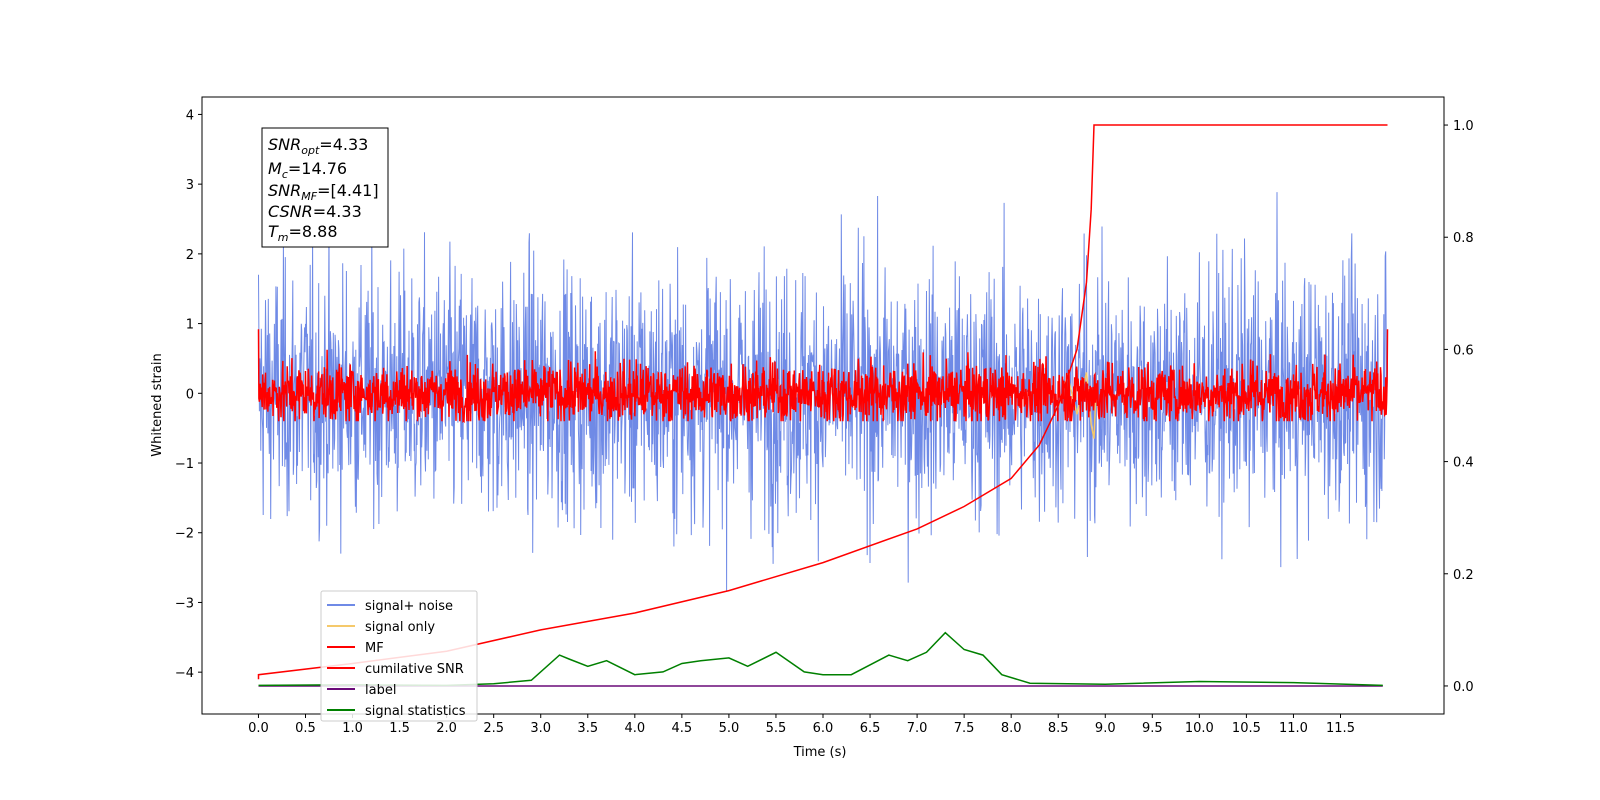 The image size is (1600, 800). Describe the element at coordinates (190, 185) in the screenshot. I see `y-tick-label: 3` at that location.